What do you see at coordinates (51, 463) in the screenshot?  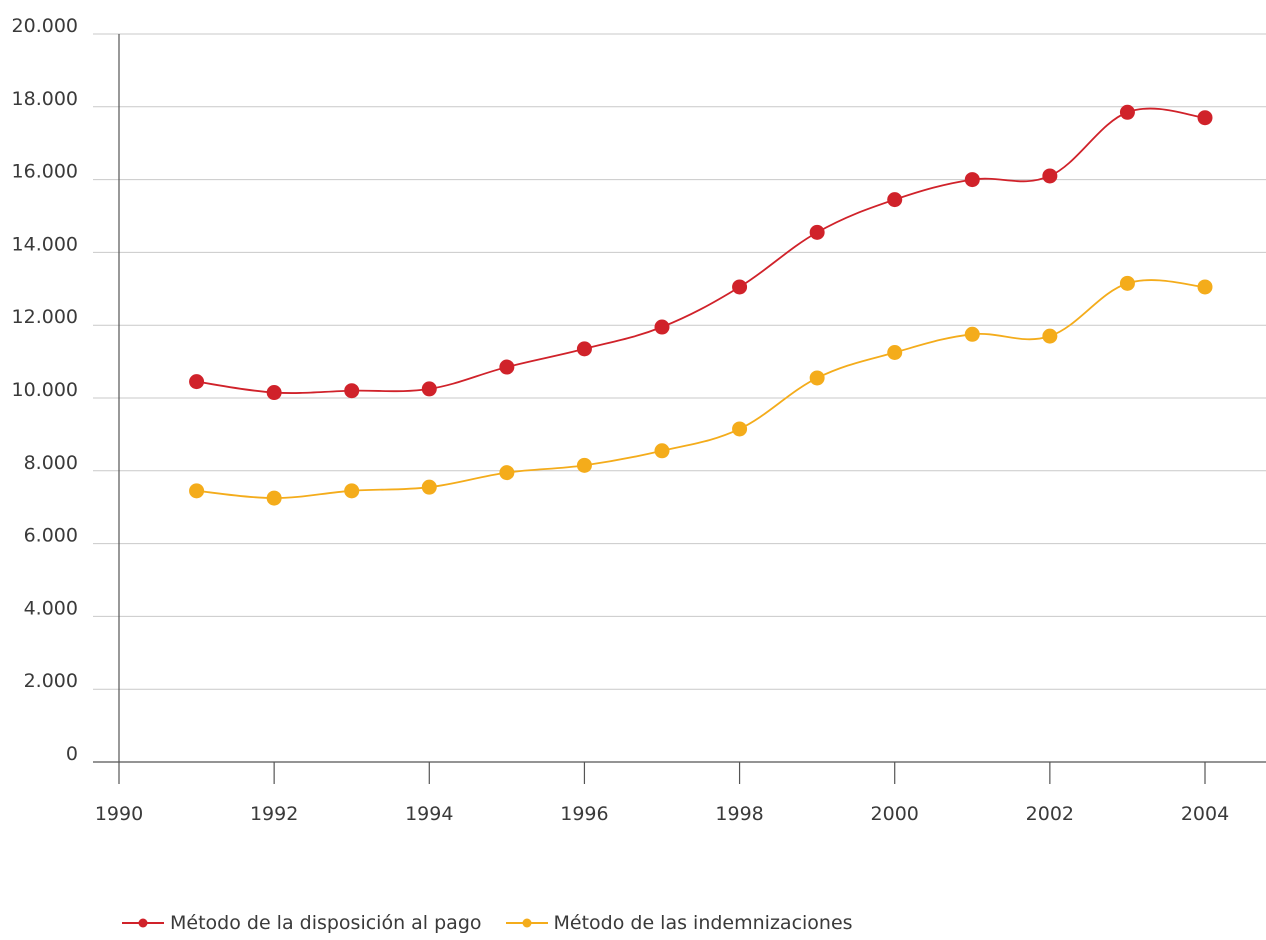 I see `y-tick-label: 8.000` at bounding box center [51, 463].